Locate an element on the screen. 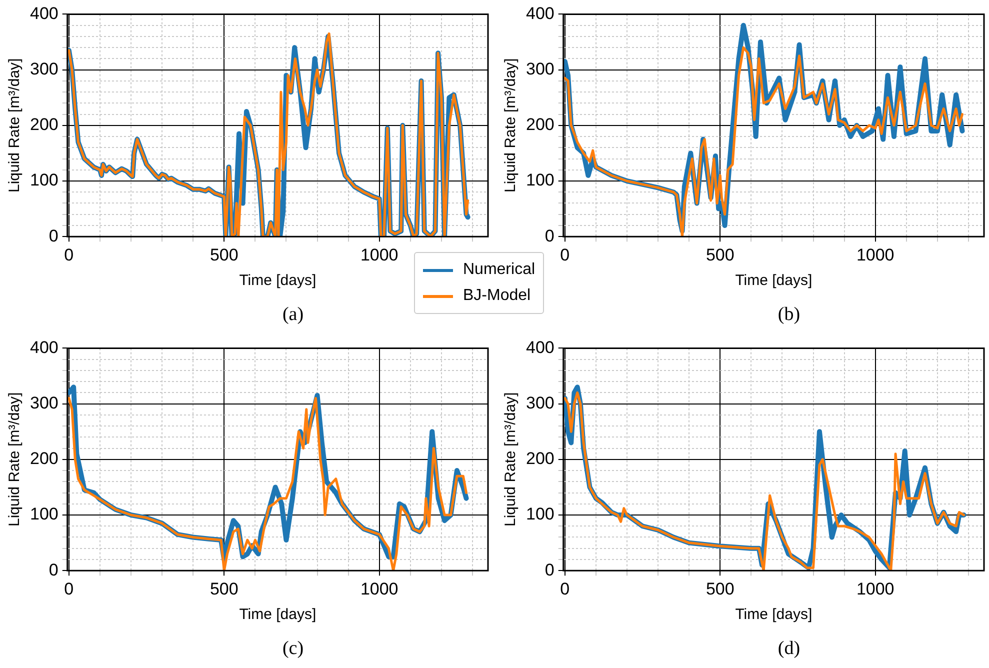  legend-label: BJ-Model is located at coordinates (497, 296).